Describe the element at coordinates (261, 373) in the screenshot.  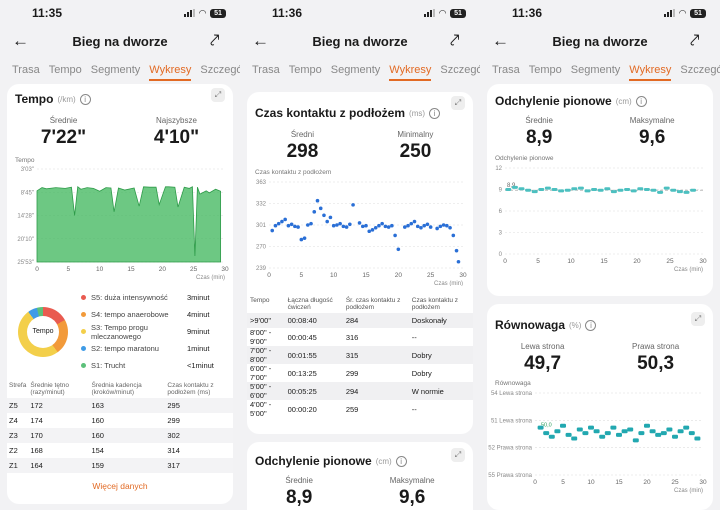
I see `table-cell: 6'00" - 7'00"` at that location.